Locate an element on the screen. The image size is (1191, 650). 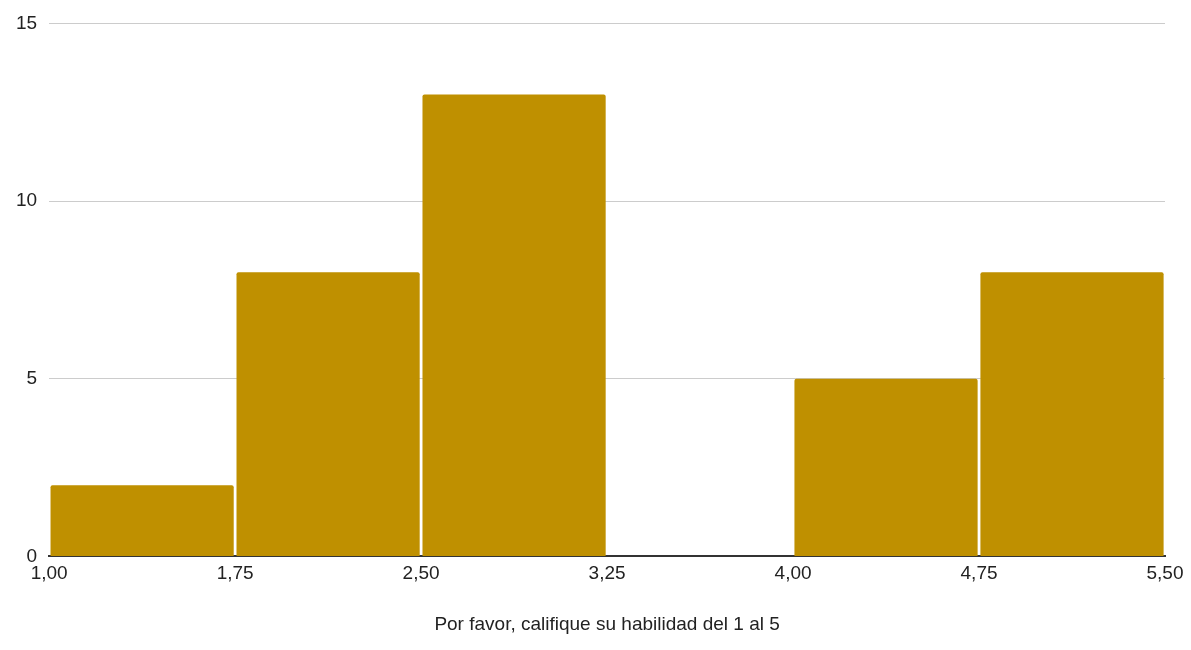
x-tick-label: 4,75 is located at coordinates (979, 573).